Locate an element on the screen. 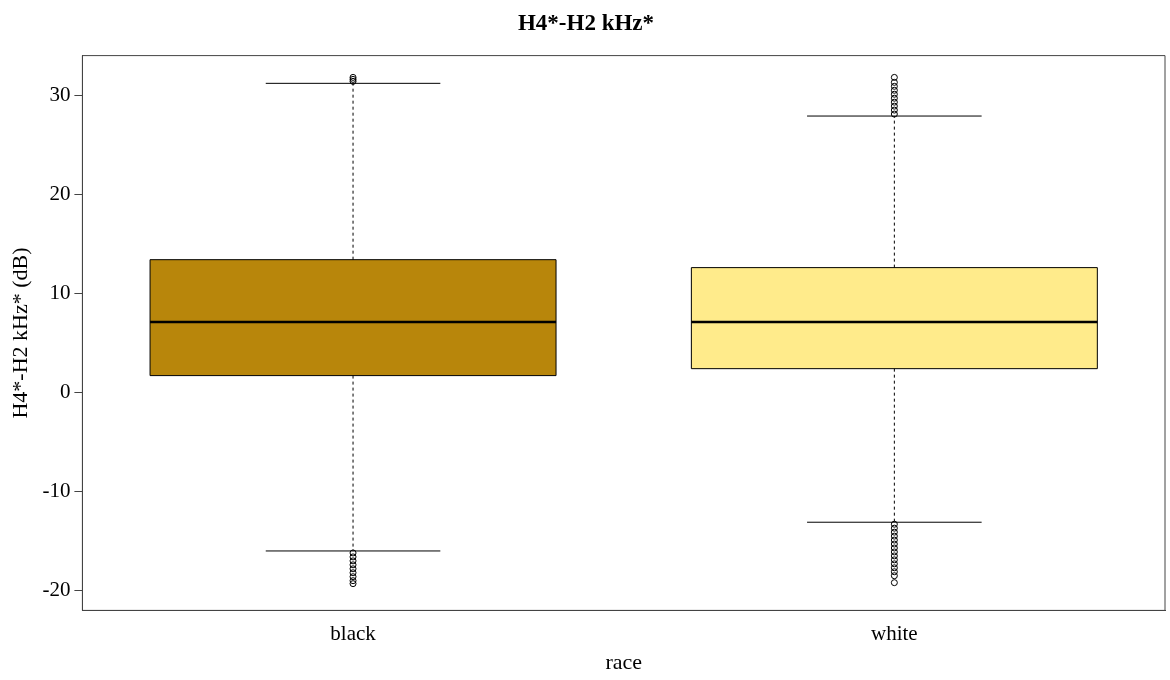  x-axis-title: race is located at coordinates (624, 661).